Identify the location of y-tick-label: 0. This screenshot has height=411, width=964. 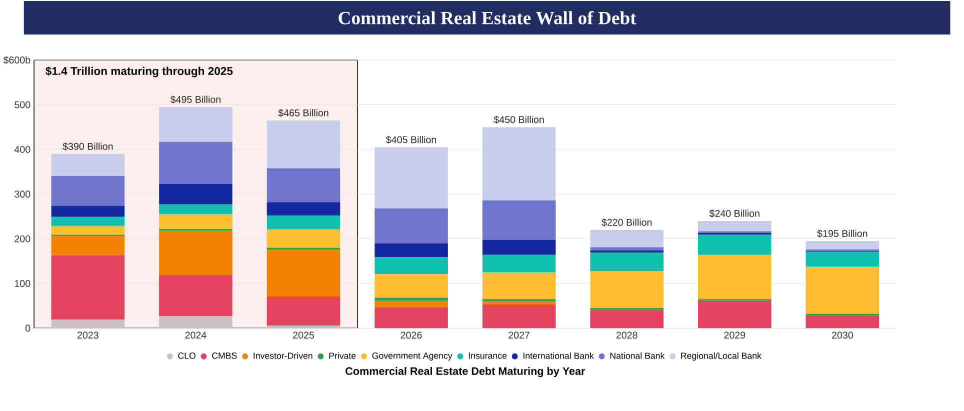
(28, 328).